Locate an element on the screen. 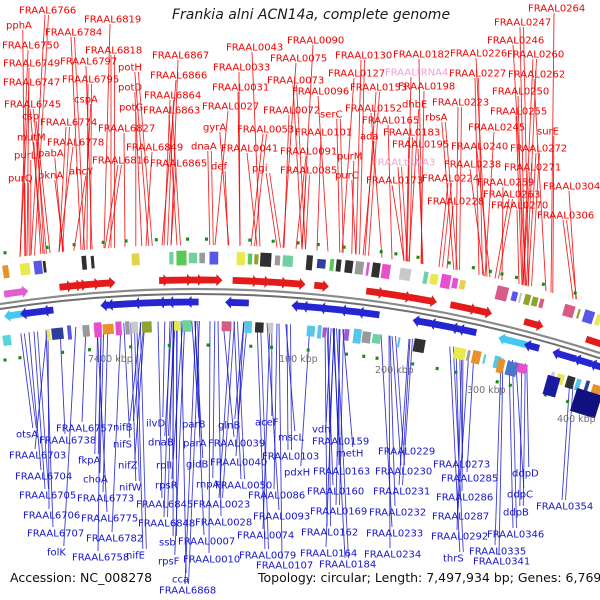 This screenshot has height=600, width=600. gene-label: FRAAL0039 is located at coordinates (236, 444).